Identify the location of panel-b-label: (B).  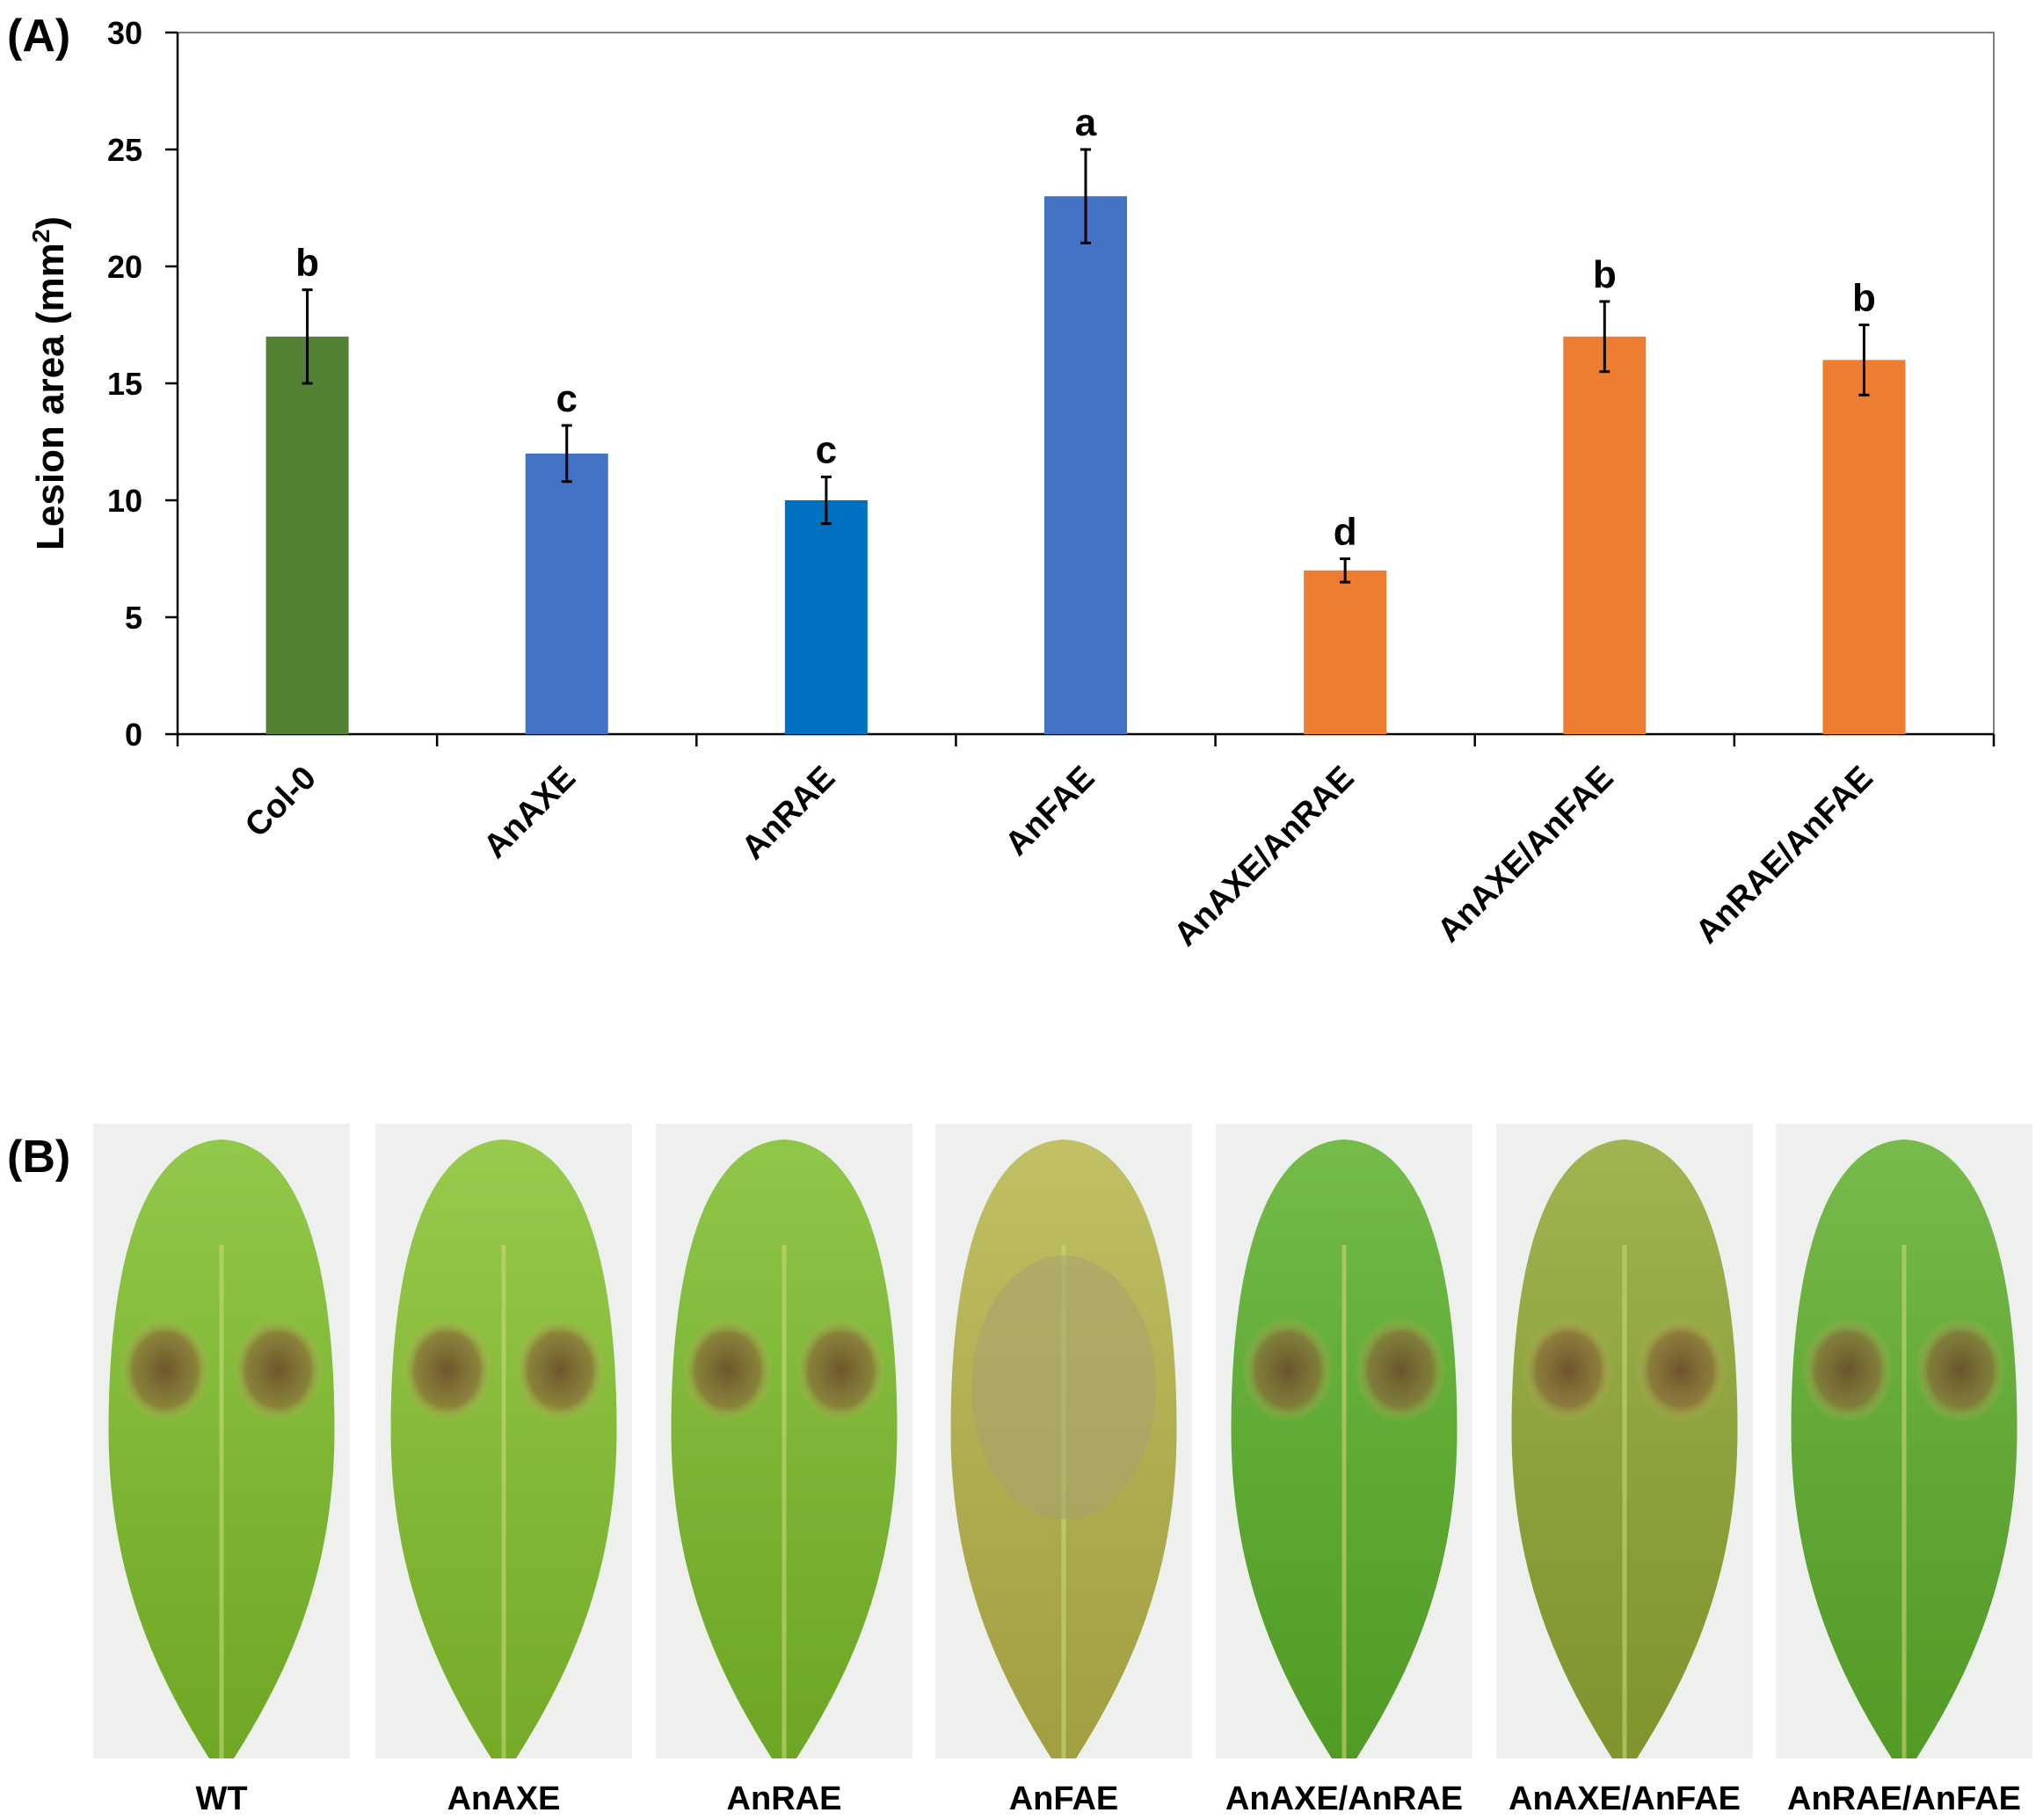
(38, 1157).